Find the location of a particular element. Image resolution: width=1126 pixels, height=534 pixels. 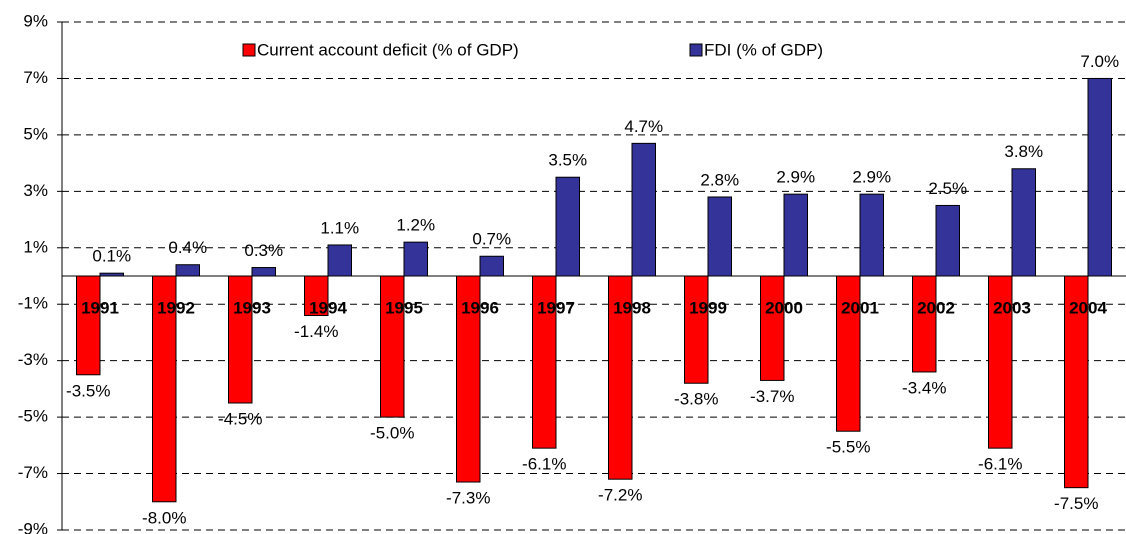

x-tick-label: 1994 is located at coordinates (328, 307).